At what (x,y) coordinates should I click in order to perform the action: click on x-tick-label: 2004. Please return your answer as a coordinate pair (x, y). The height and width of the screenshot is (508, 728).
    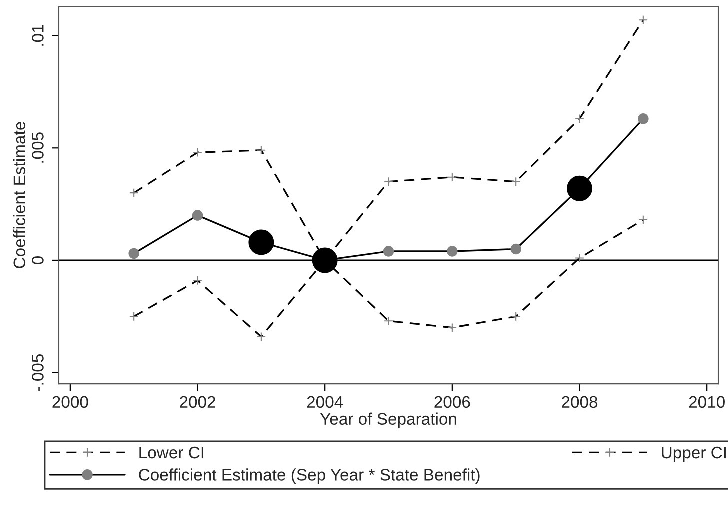
    Looking at the image, I should click on (325, 402).